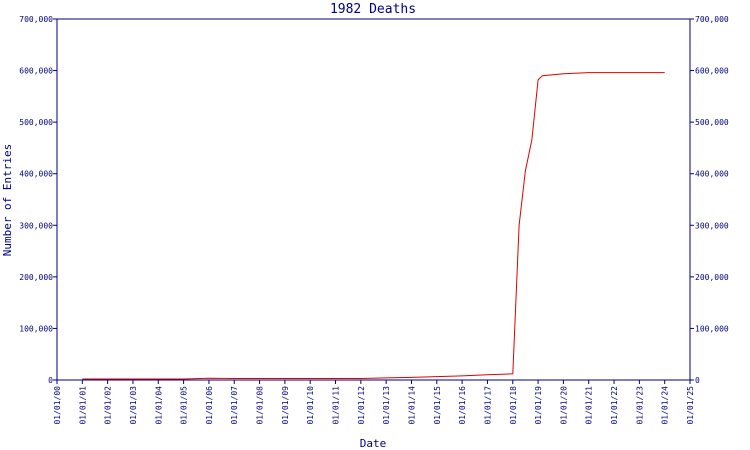 Image resolution: width=750 pixels, height=450 pixels. Describe the element at coordinates (184, 405) in the screenshot. I see `x-tick-label: 01/01/05` at that location.